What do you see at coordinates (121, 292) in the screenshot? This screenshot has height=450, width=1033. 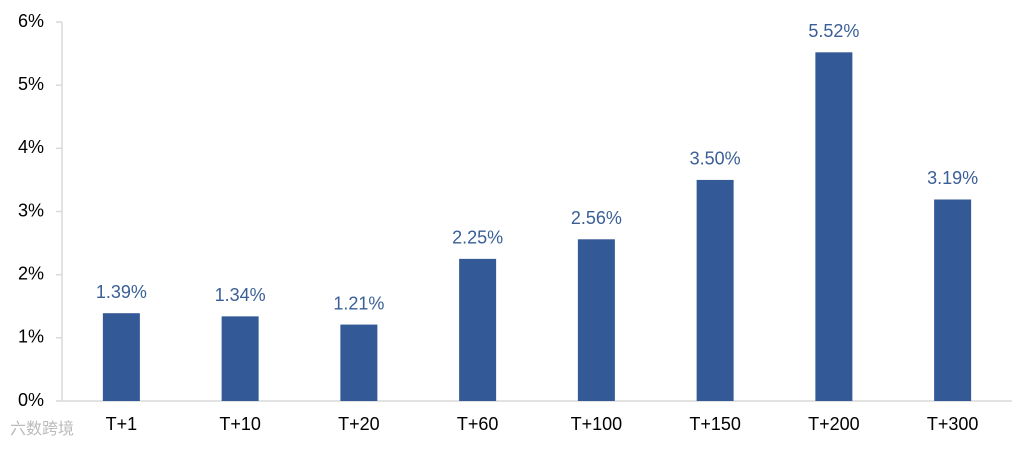 I see `value-label: 1.39%` at bounding box center [121, 292].